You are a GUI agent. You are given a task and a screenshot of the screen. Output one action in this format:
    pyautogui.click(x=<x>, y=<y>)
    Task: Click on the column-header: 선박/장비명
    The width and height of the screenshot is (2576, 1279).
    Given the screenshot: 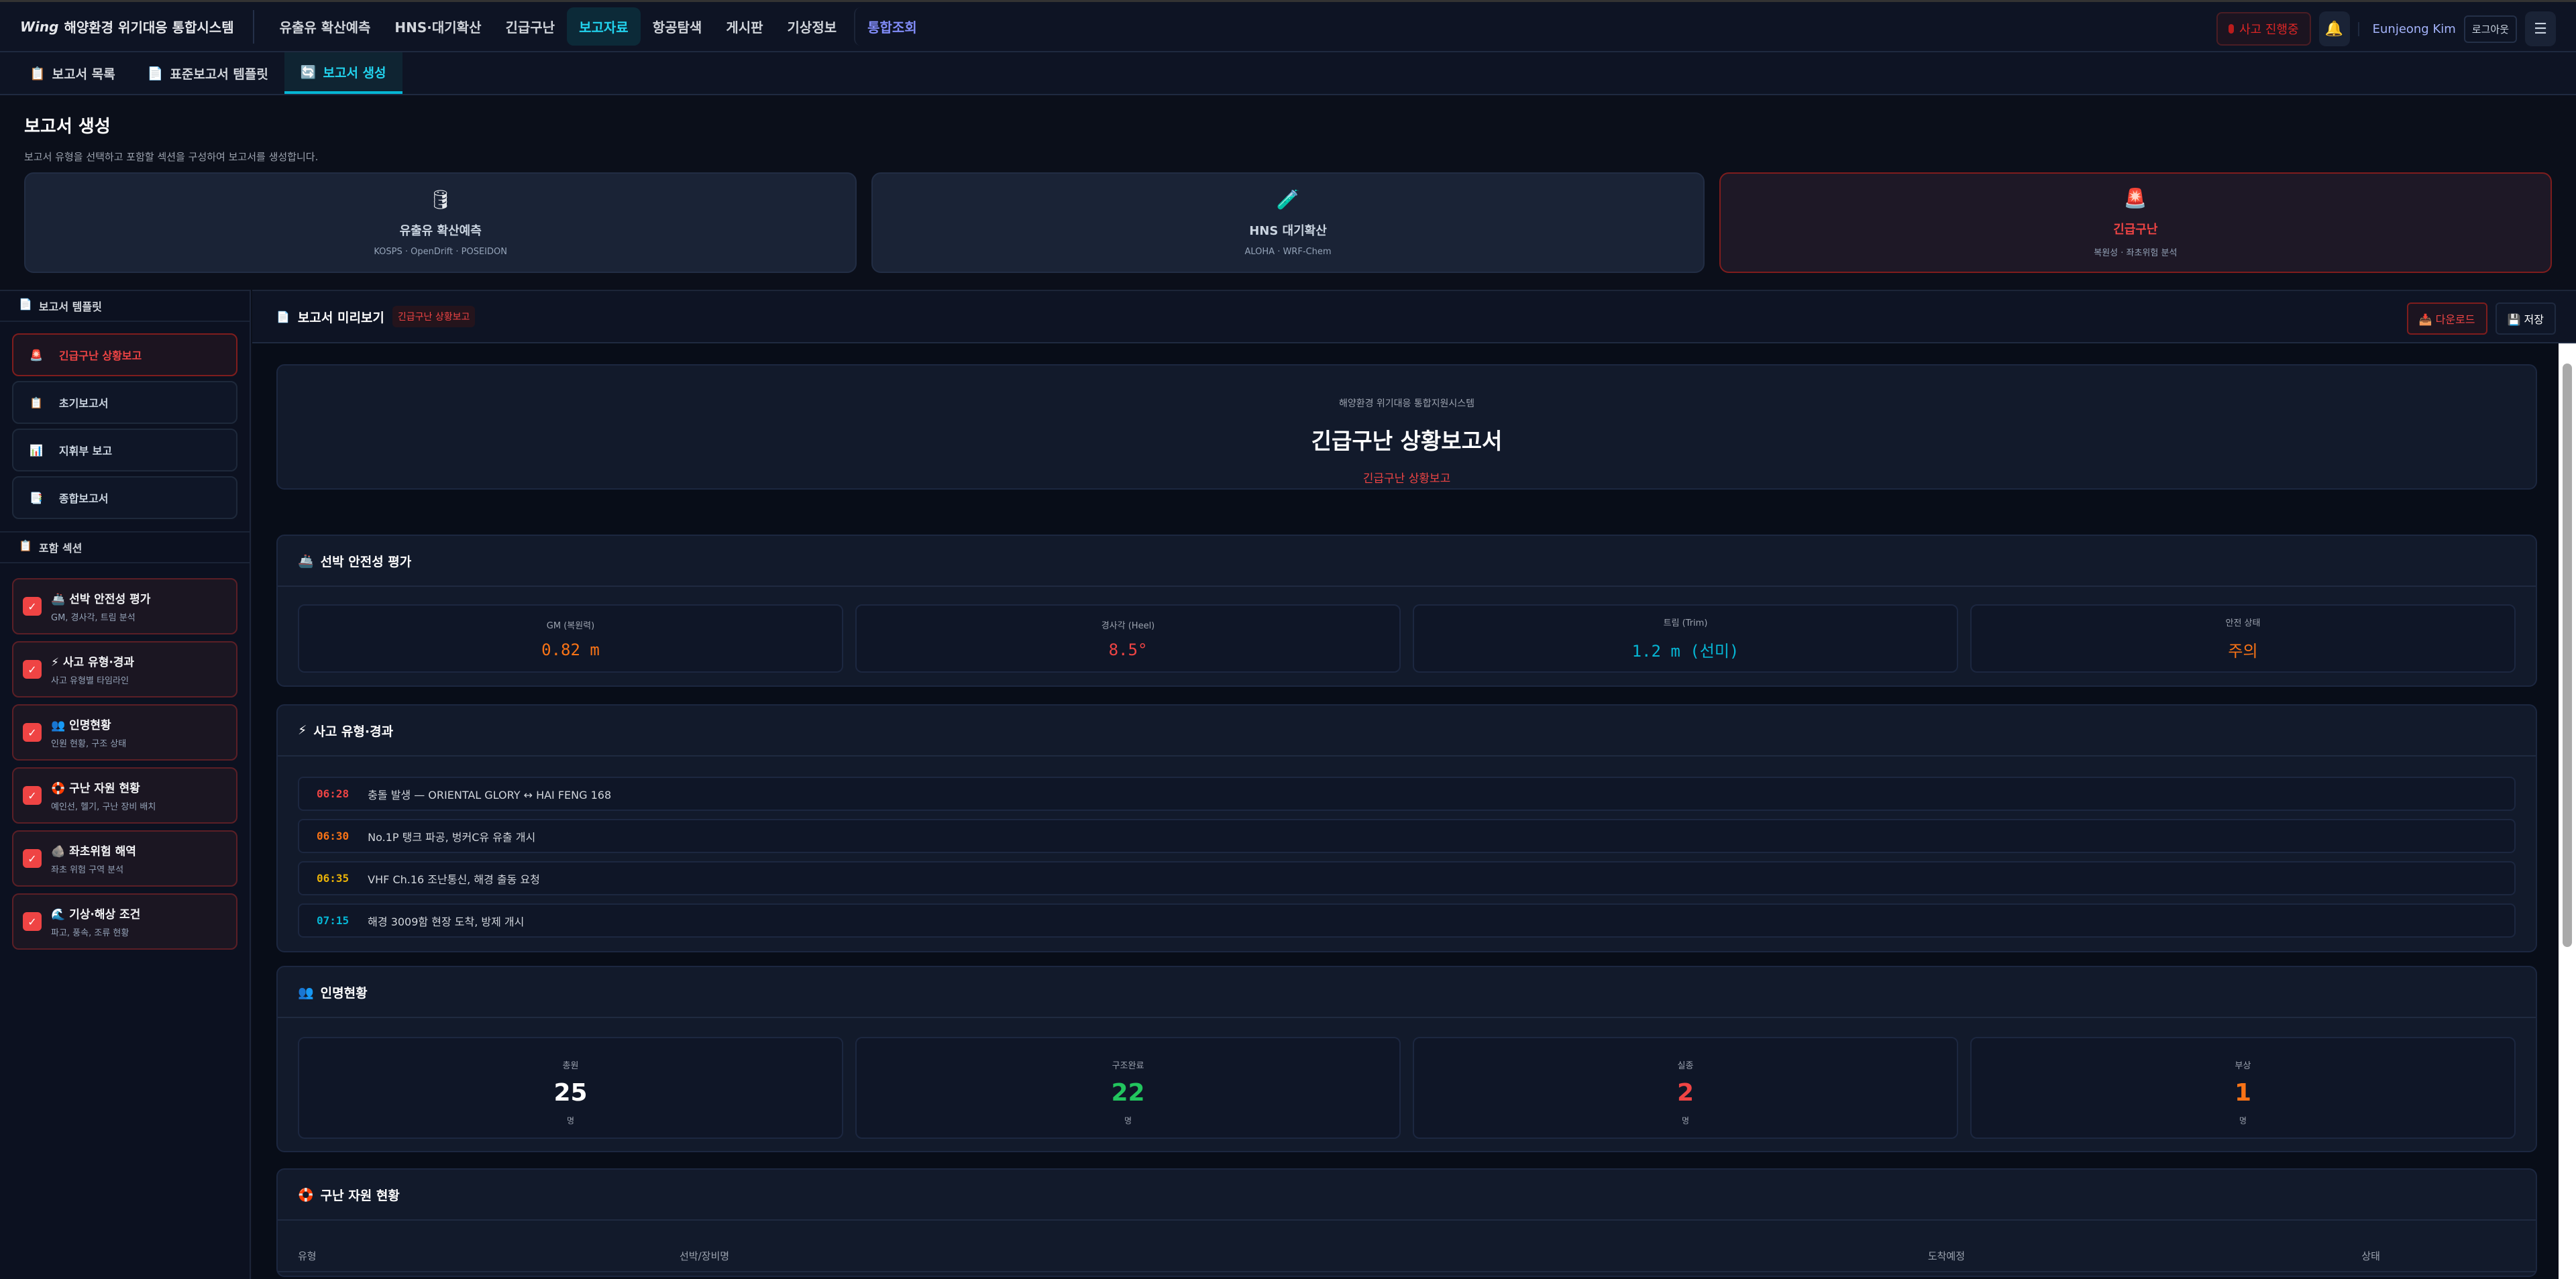 What is the action you would take?
    pyautogui.click(x=704, y=1256)
    